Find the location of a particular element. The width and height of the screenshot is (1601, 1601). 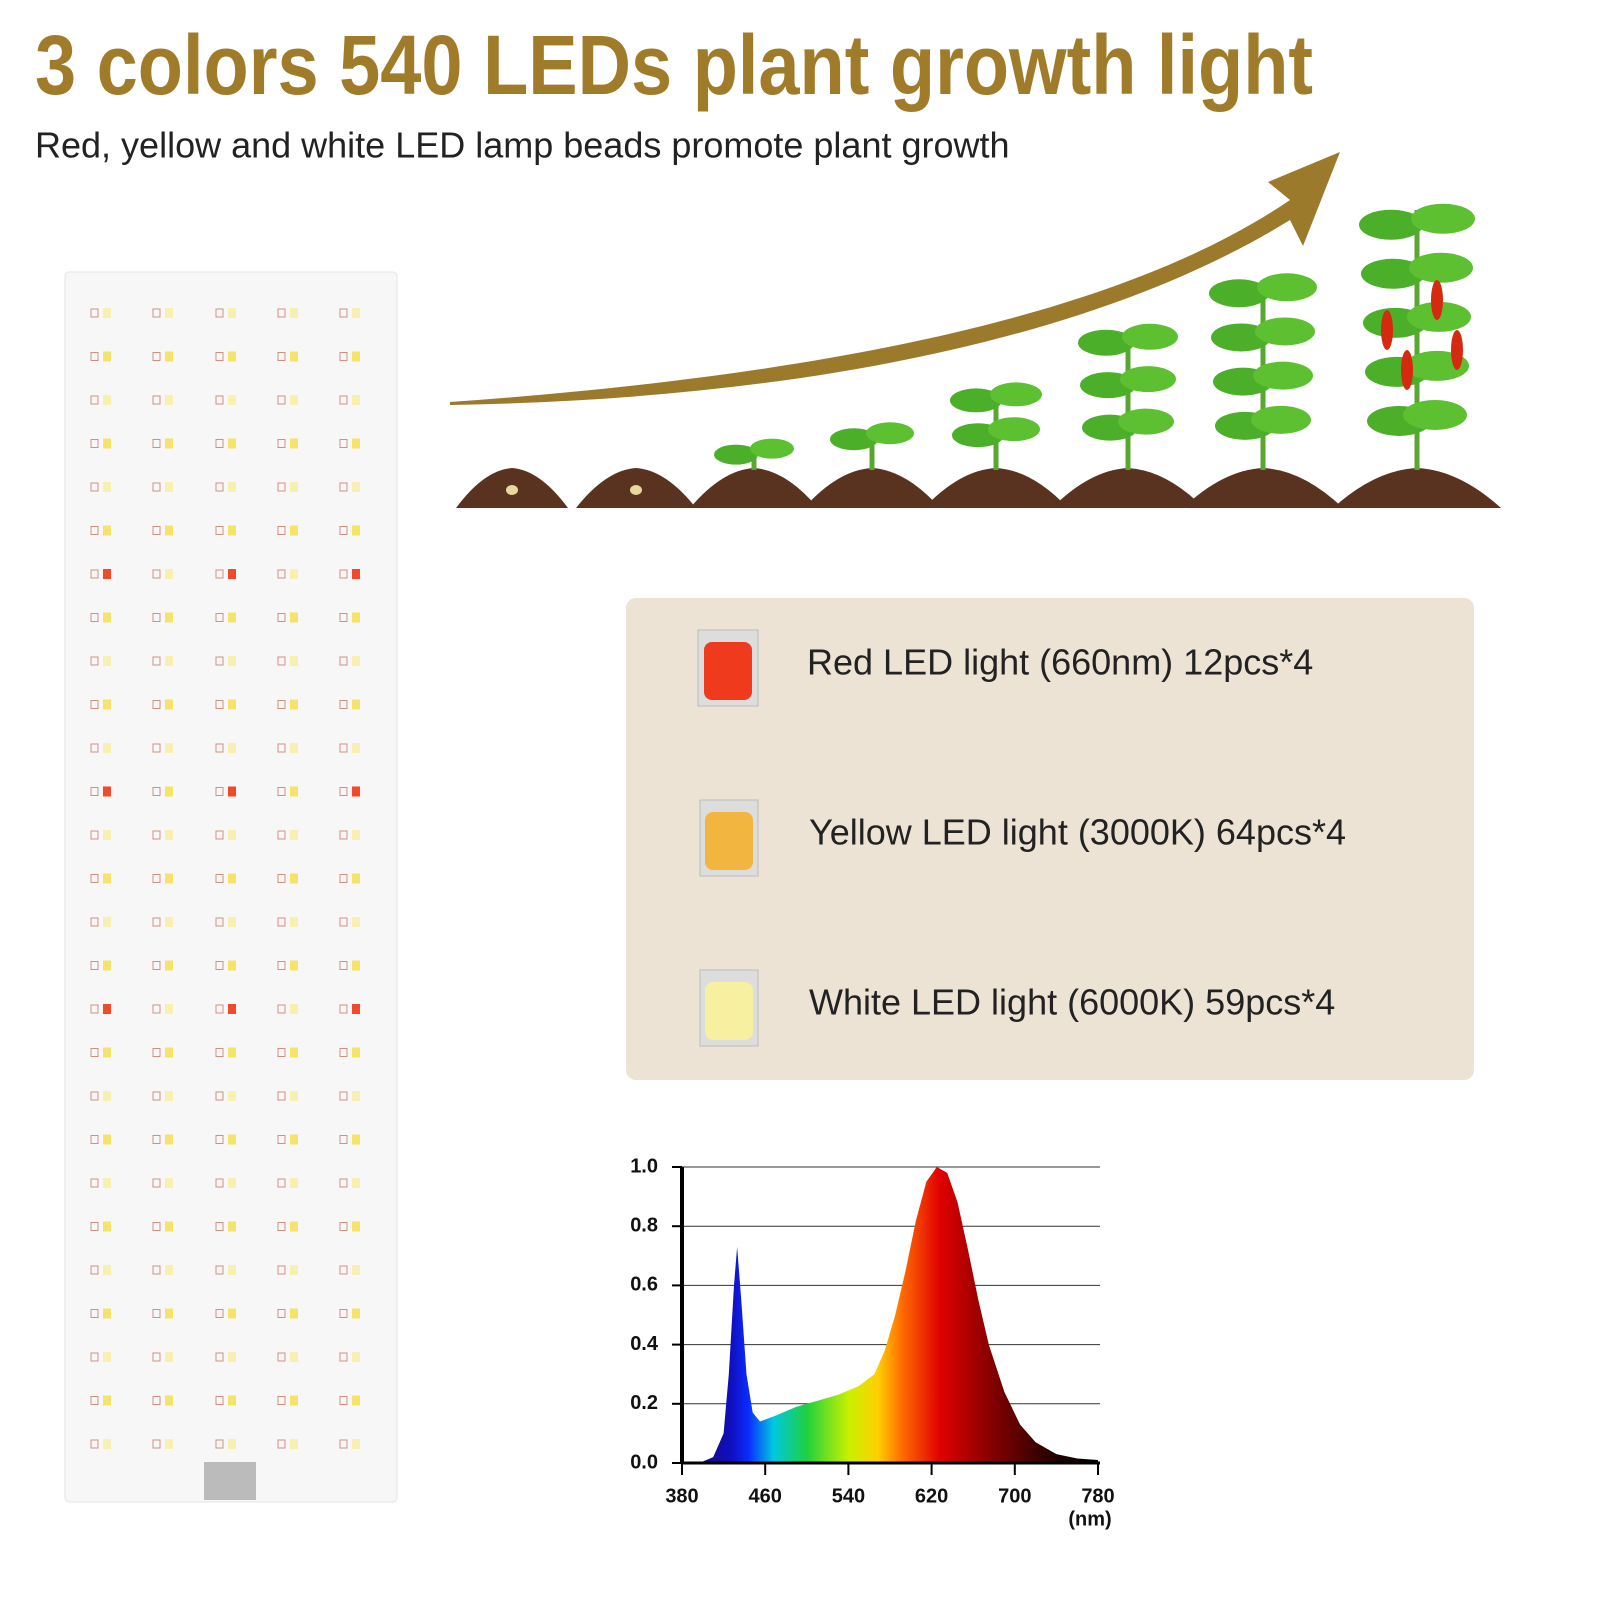

led-label: Yellow LED light (3000K) 64pcs*4 is located at coordinates (1077, 832).